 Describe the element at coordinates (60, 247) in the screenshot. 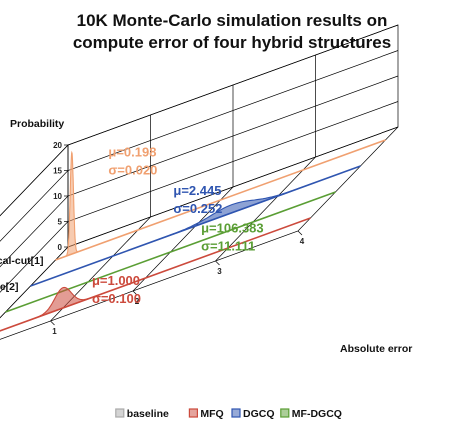

I see `z-tick-label: 0` at that location.